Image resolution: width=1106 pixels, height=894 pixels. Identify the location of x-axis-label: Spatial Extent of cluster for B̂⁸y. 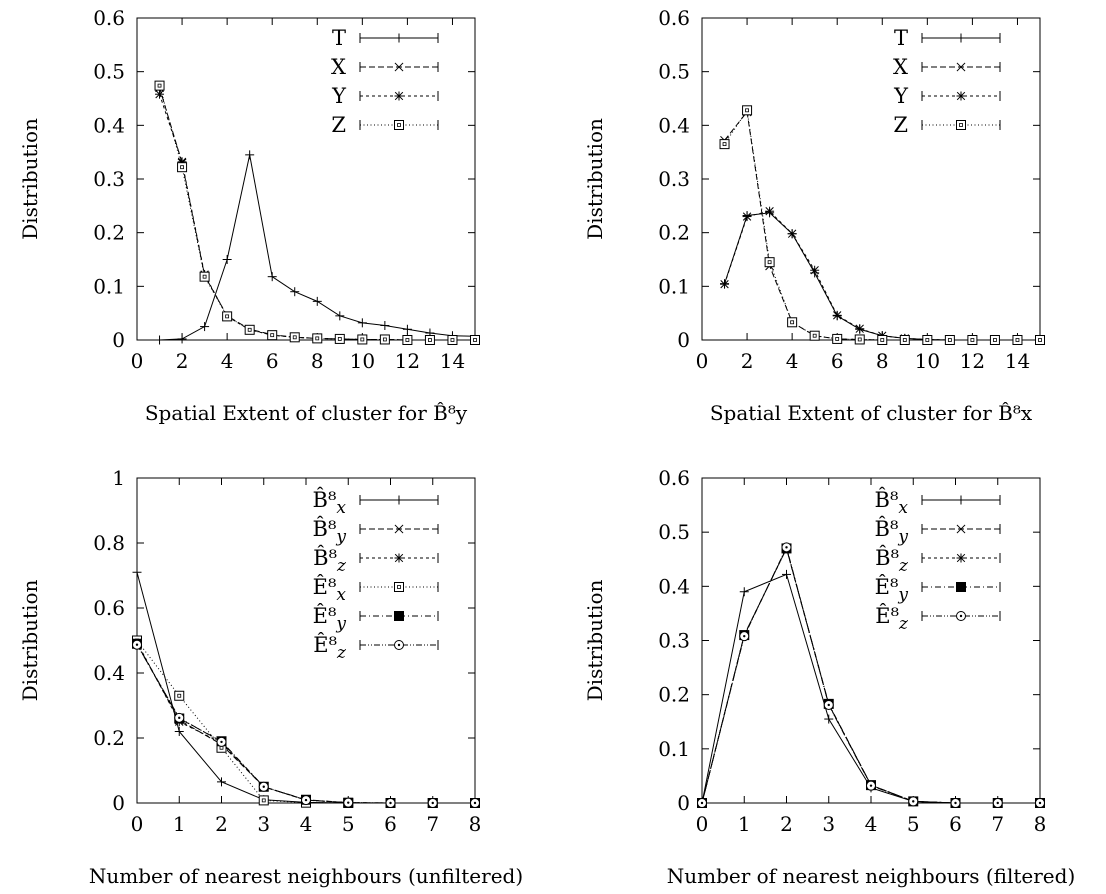
(306, 413).